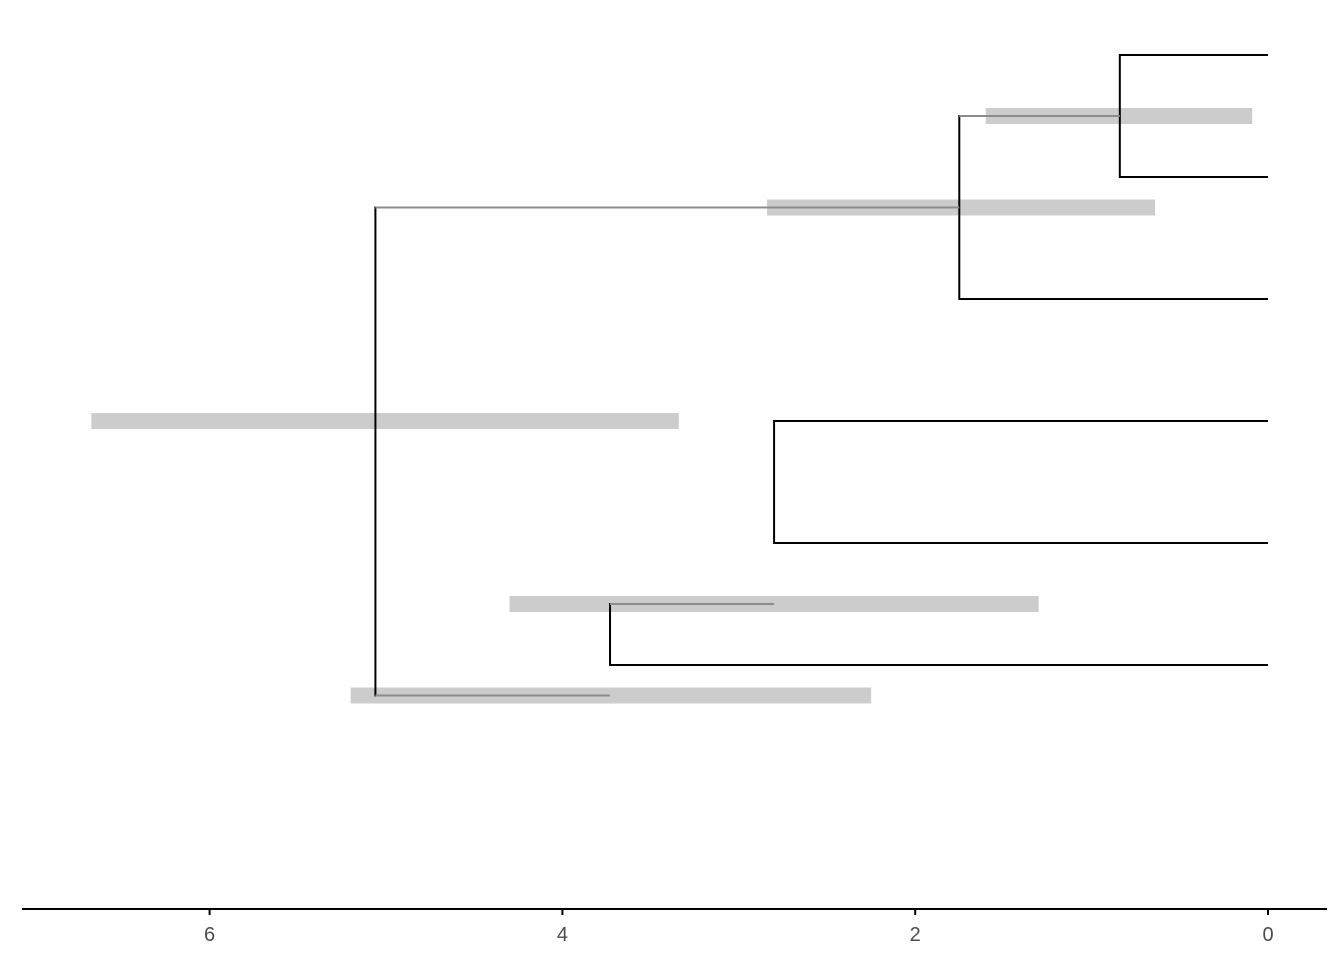  What do you see at coordinates (611, 695) in the screenshot?
I see `age-interval-n456` at bounding box center [611, 695].